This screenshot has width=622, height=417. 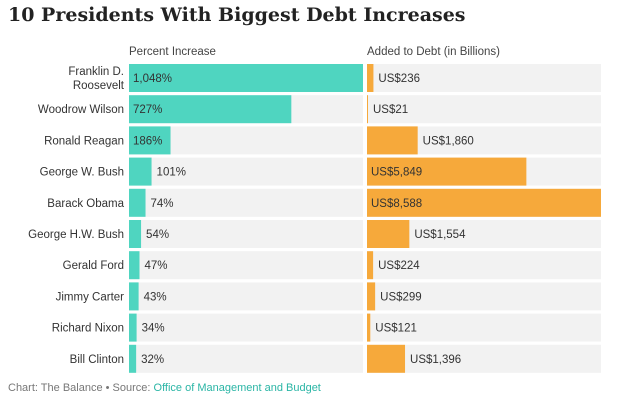 I want to click on category-label-line: Gerald Ford, so click(x=93, y=266).